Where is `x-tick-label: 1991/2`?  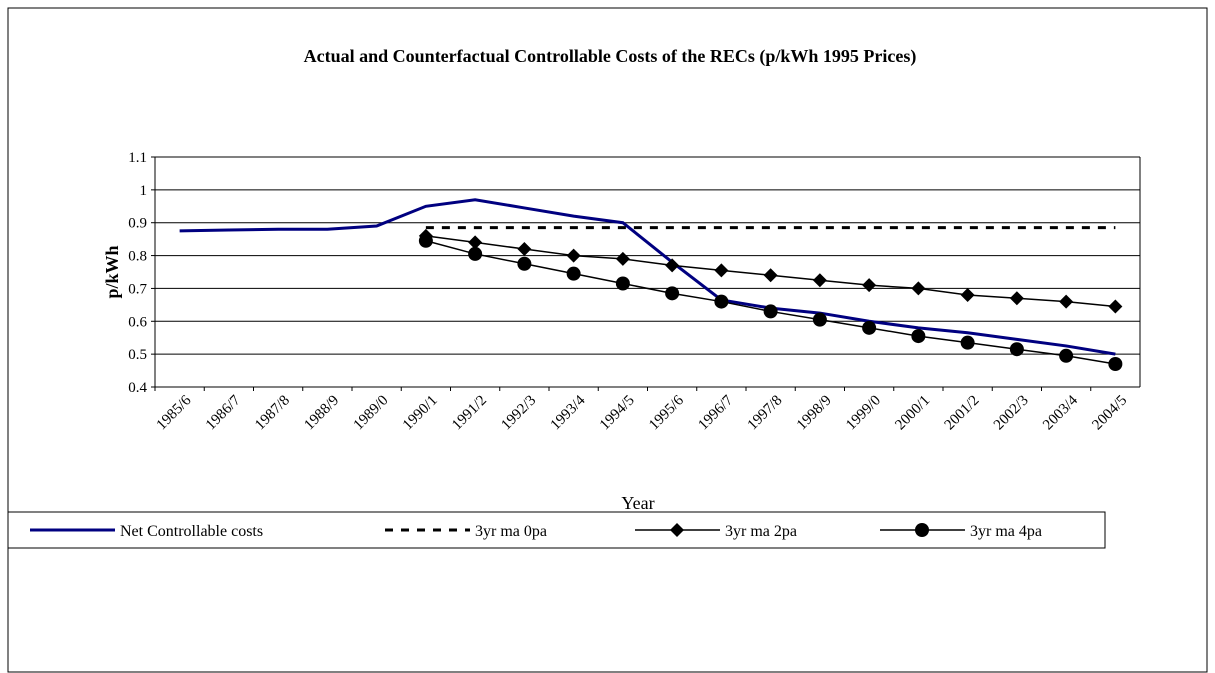 x-tick-label: 1991/2 is located at coordinates (469, 413).